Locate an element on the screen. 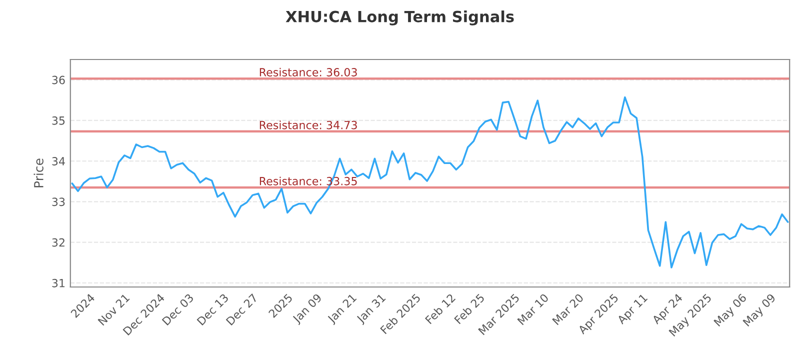 The height and width of the screenshot is (350, 800). x-tick-label: Nov 21 is located at coordinates (114, 309).